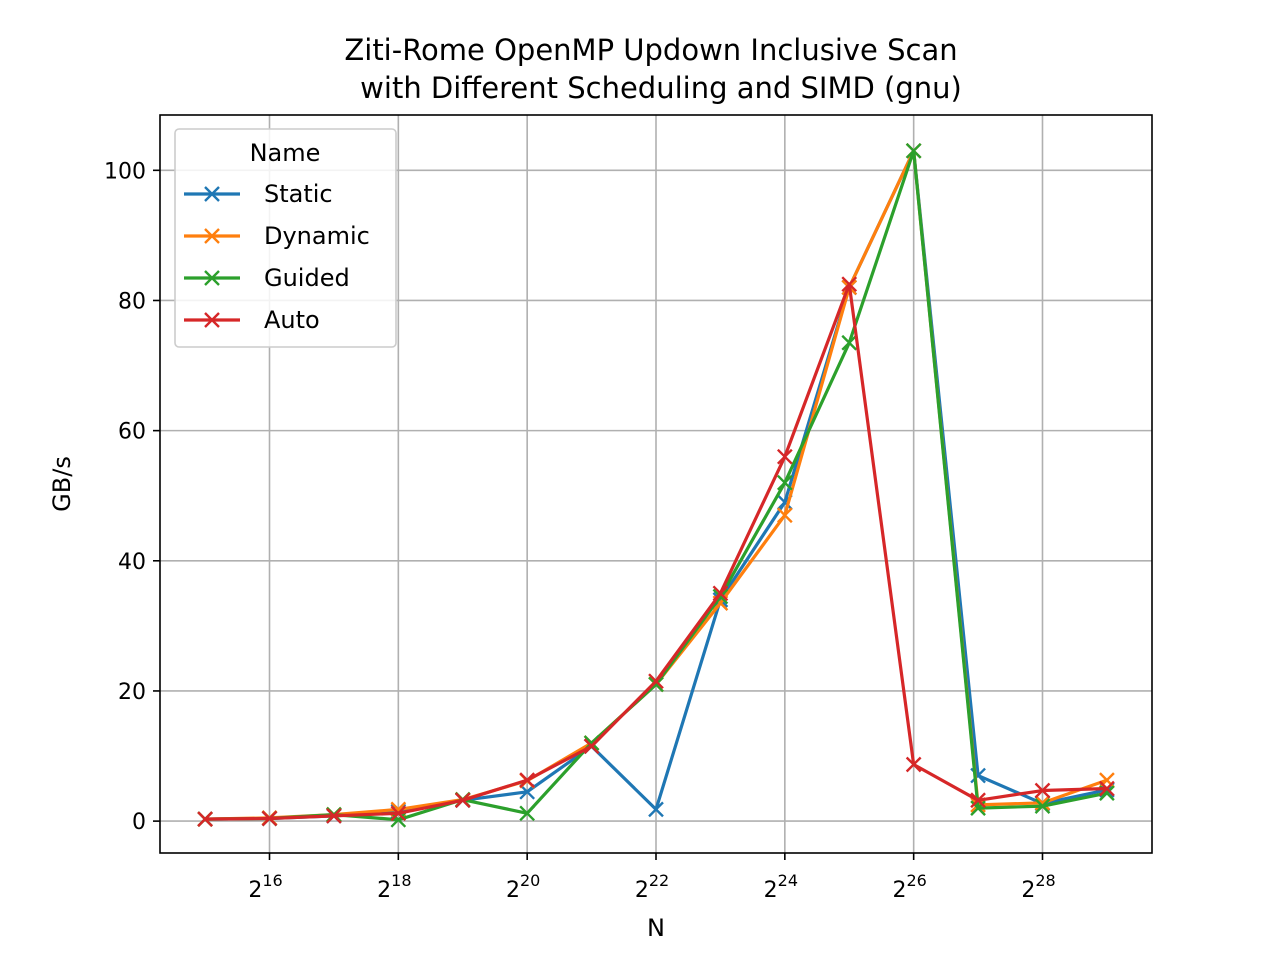 The height and width of the screenshot is (960, 1280). I want to click on legend-box, so click(285, 238).